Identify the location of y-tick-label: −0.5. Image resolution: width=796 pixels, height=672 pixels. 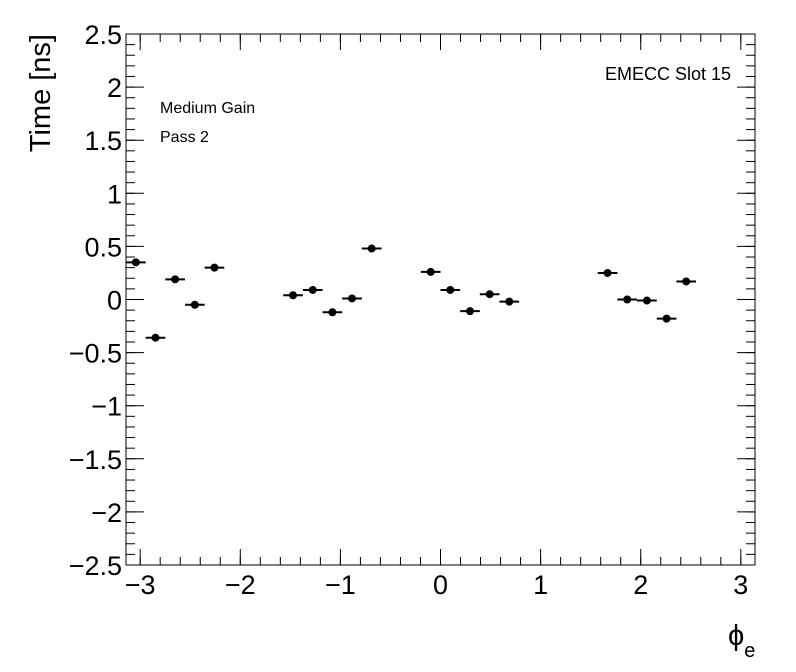
(95, 354).